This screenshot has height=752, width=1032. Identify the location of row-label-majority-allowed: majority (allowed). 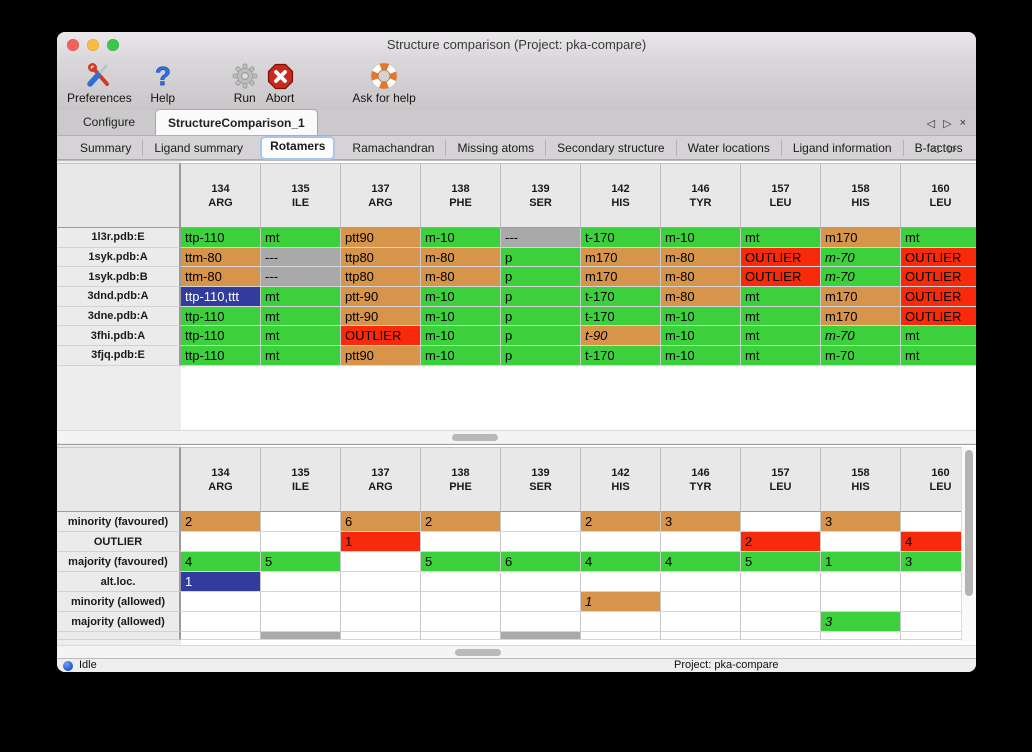
(119, 622).